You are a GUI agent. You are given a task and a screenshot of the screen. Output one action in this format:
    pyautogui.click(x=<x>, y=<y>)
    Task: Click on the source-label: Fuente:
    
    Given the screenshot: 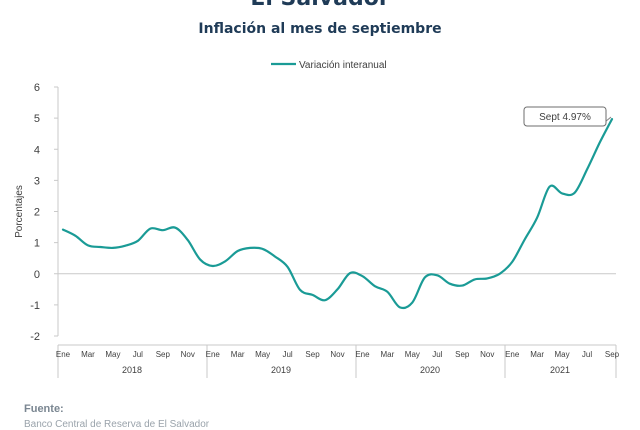 What is the action you would take?
    pyautogui.click(x=44, y=409)
    